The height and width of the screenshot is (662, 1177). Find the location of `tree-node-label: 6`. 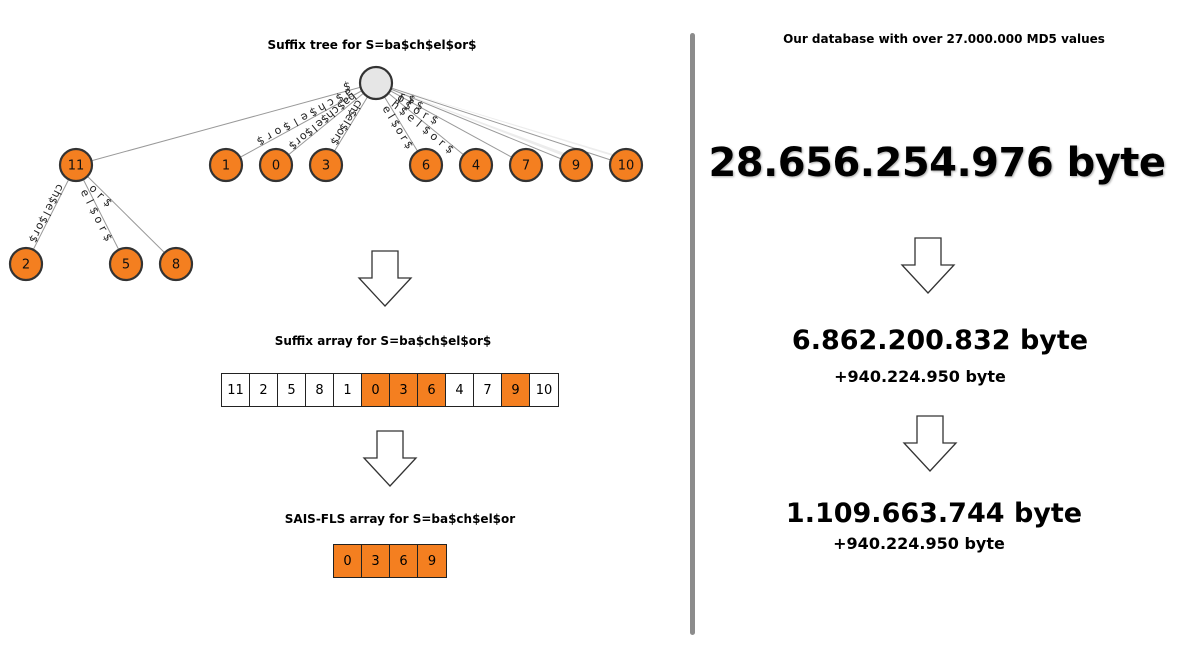

tree-node-label: 6 is located at coordinates (426, 166).